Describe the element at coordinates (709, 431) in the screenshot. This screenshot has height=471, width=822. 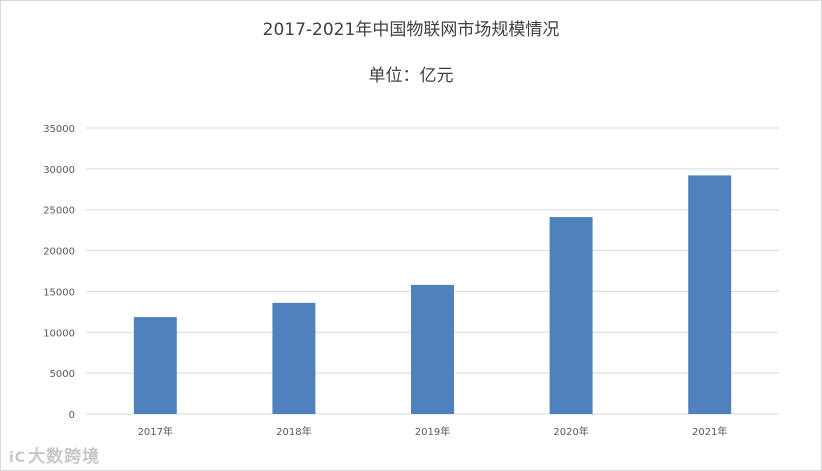
I see `x-tick-label: 2021年` at that location.